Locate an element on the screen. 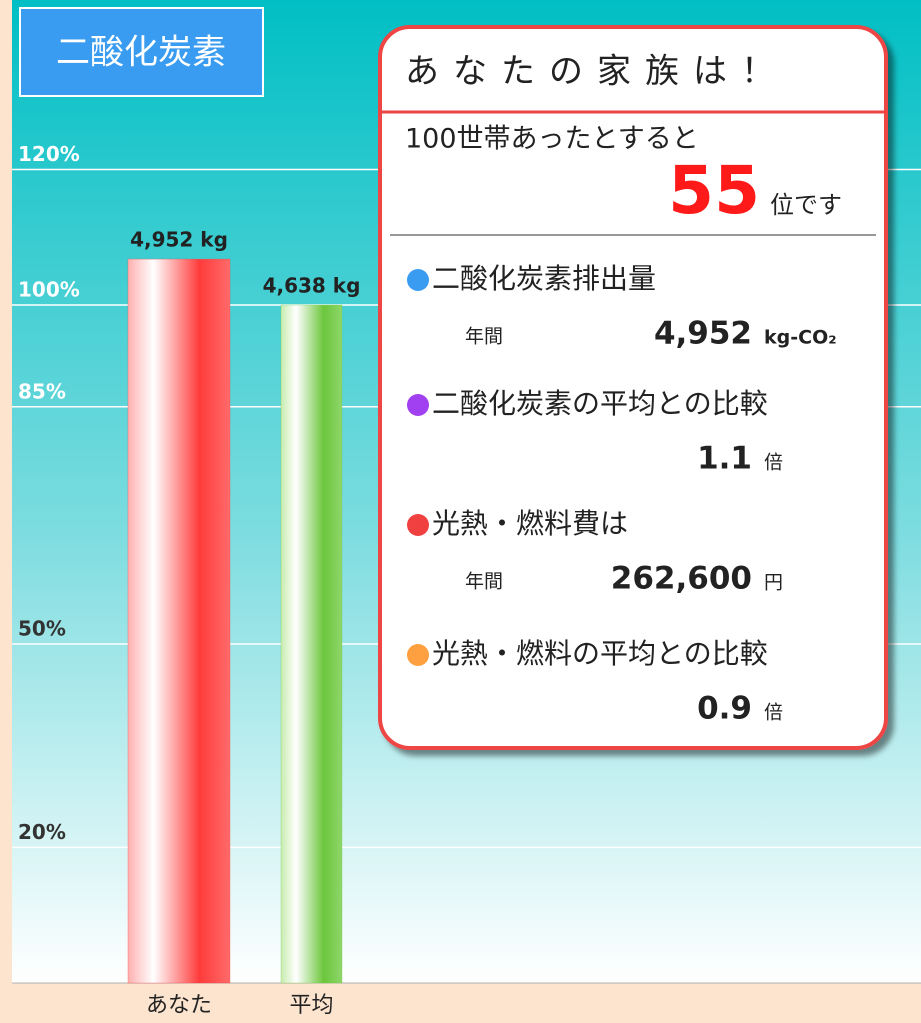  item-unit: 円 is located at coordinates (773, 583).